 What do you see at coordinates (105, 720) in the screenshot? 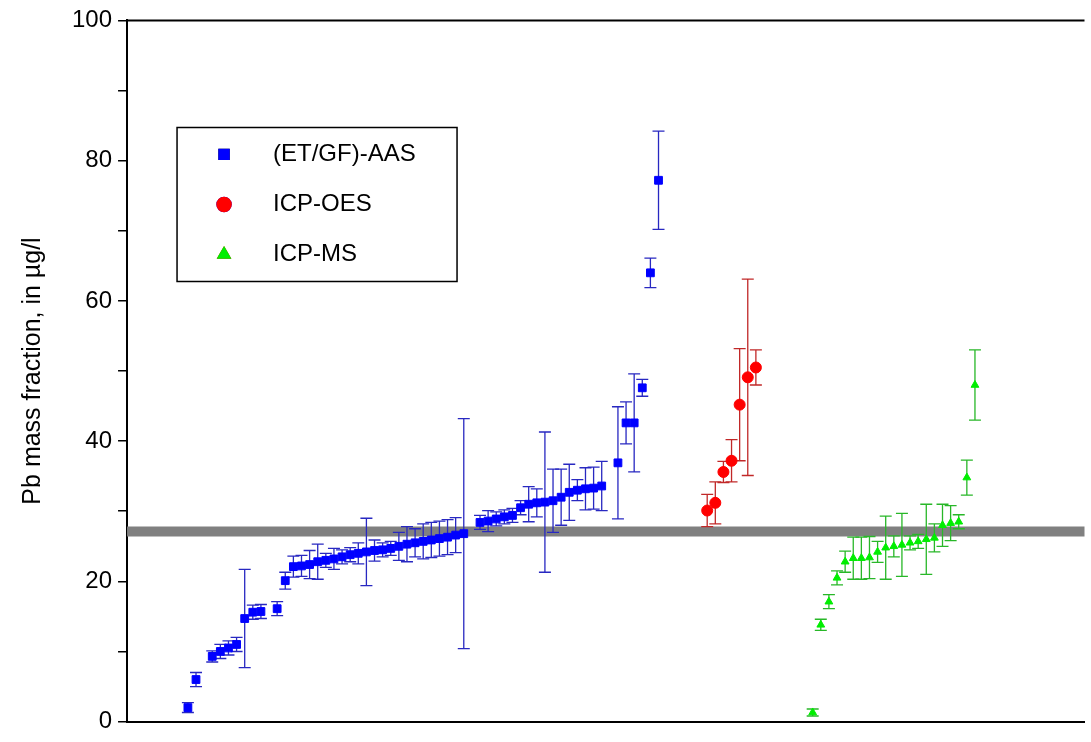
I see `y-tick-label: 0` at bounding box center [105, 720].